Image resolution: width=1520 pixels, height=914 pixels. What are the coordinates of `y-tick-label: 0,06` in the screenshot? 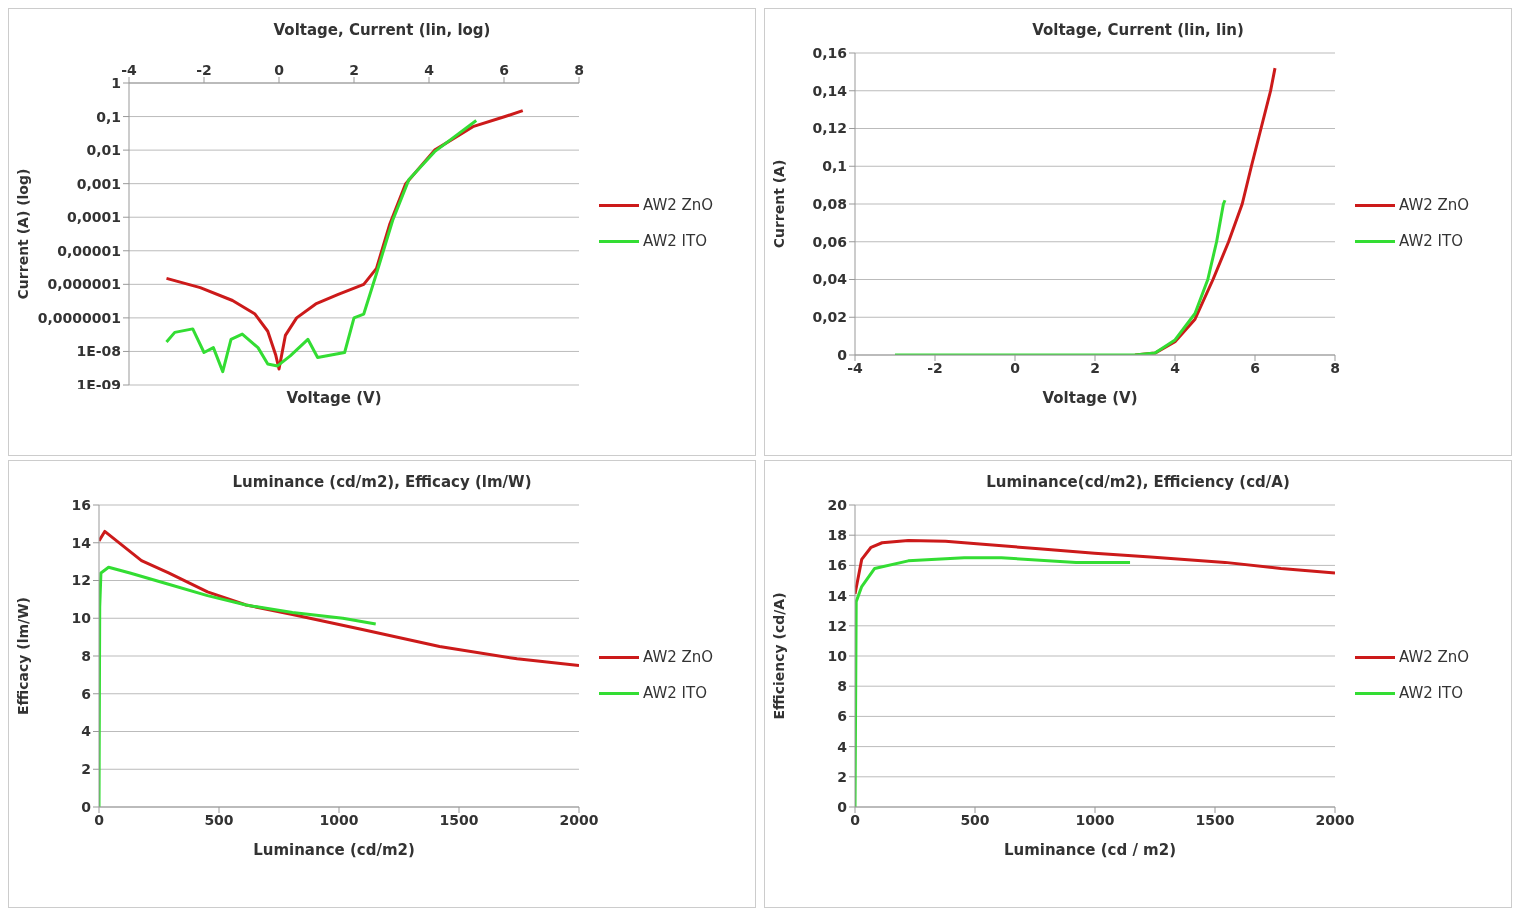 It's located at (829, 241).